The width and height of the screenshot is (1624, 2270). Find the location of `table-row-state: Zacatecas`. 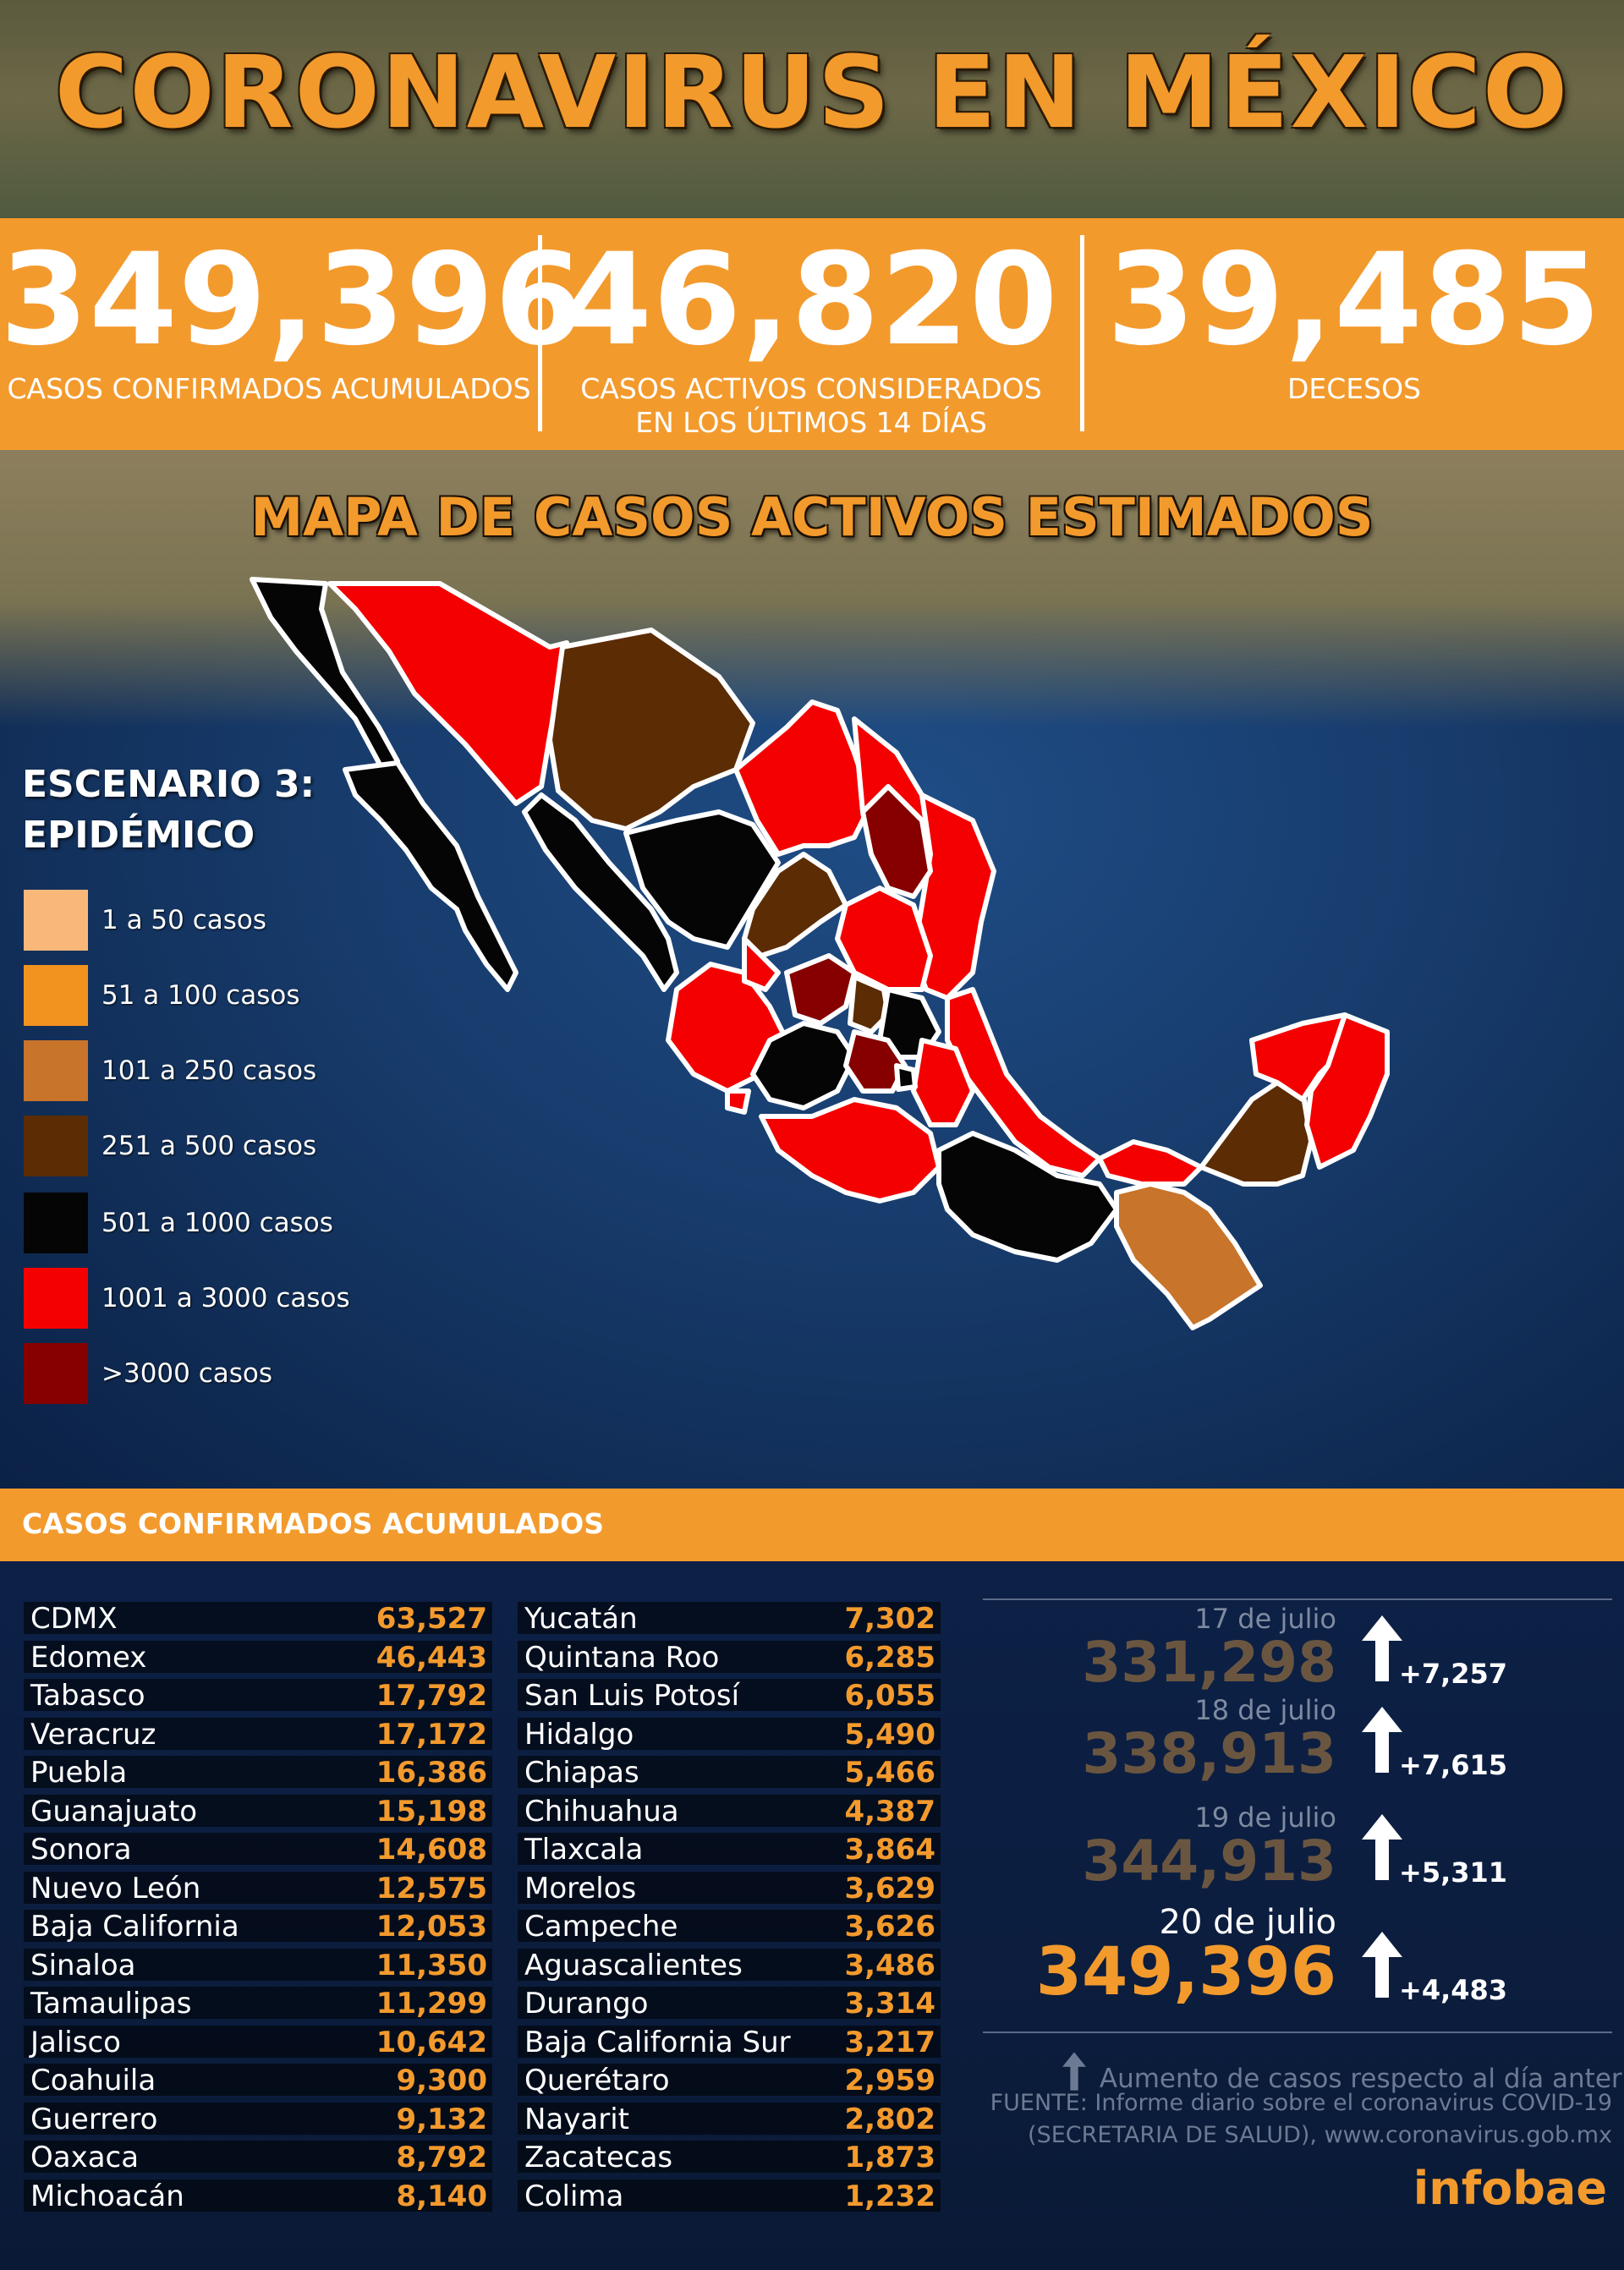

table-row-state: Zacatecas is located at coordinates (598, 2157).